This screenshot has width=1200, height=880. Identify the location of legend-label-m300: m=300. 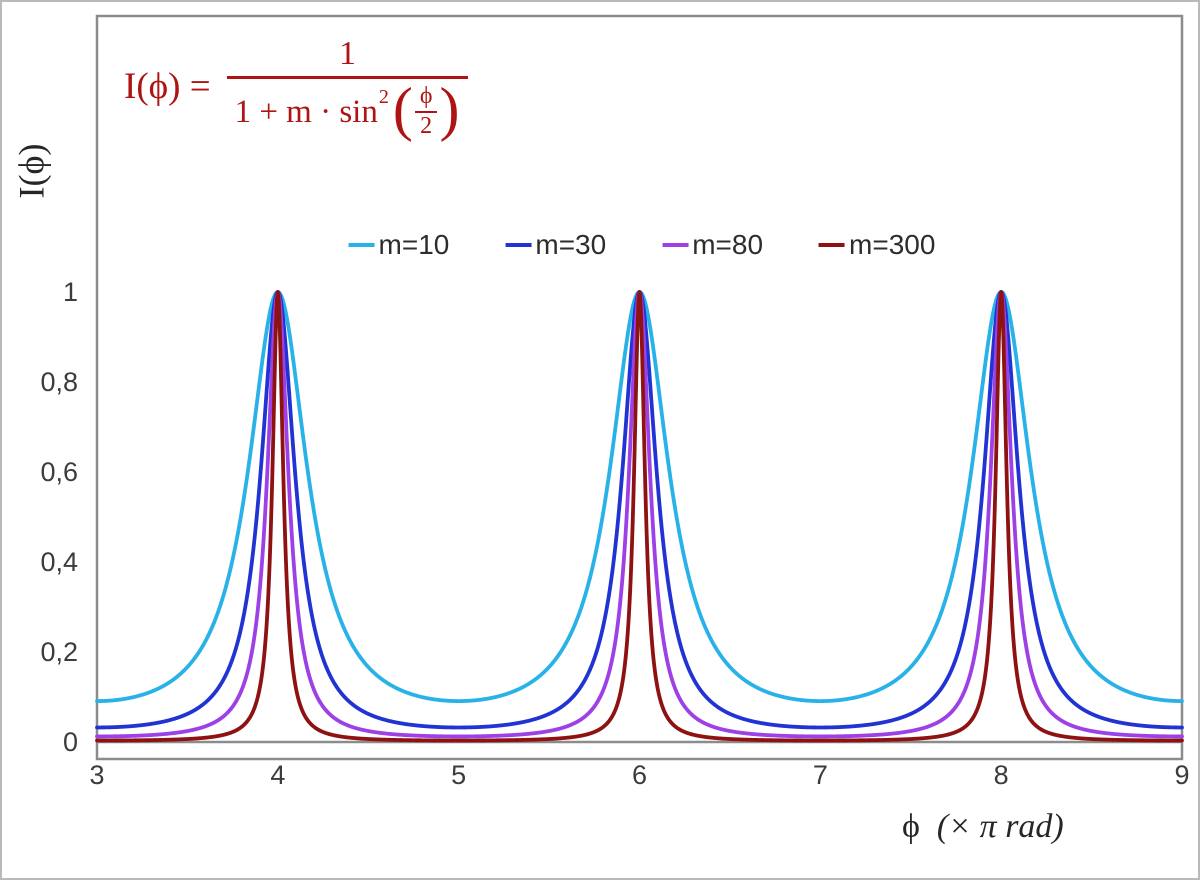
(892, 244).